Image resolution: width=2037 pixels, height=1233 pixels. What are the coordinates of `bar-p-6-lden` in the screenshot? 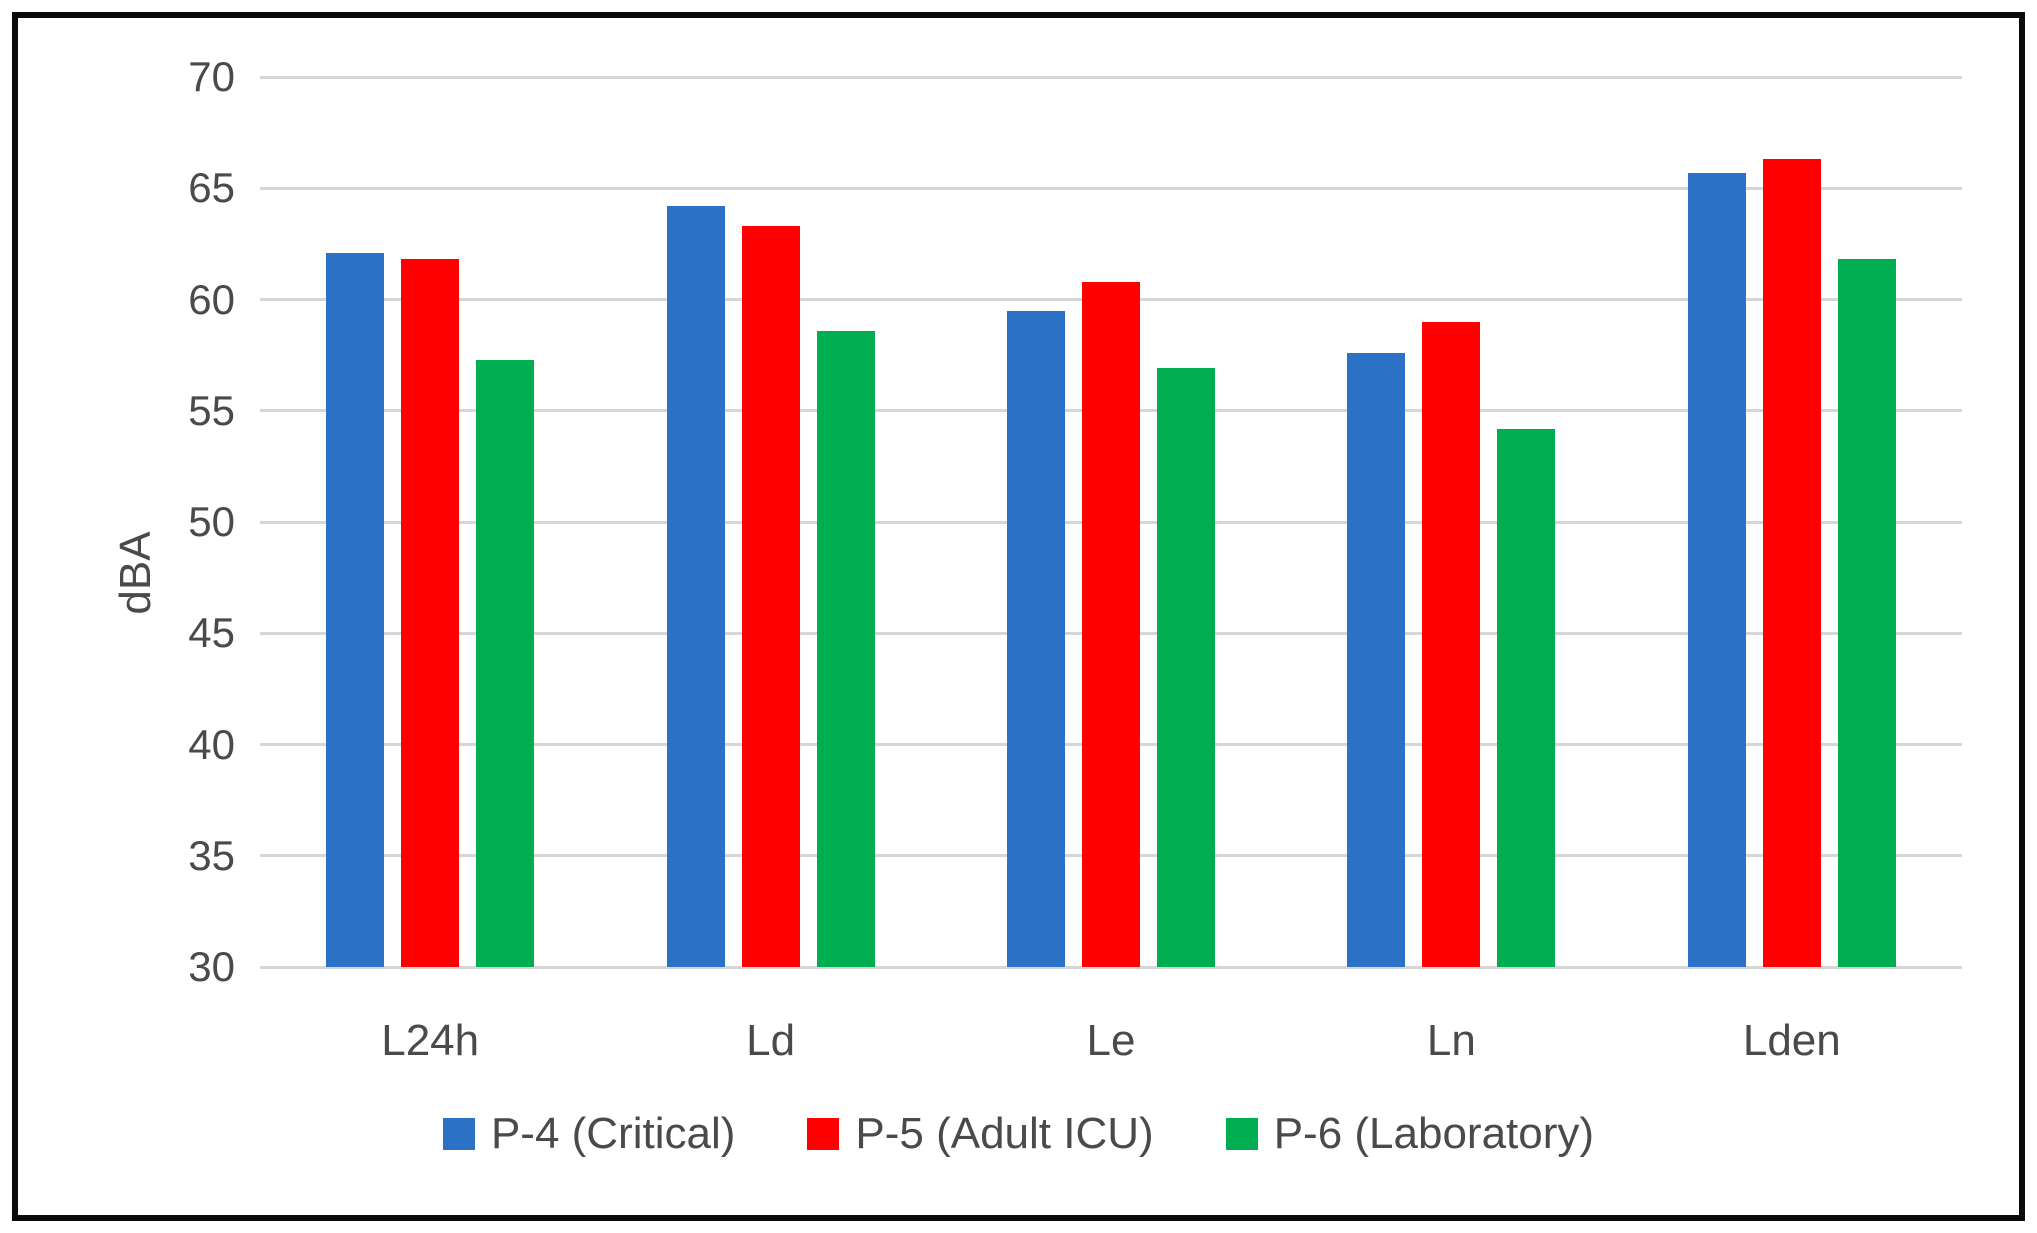 It's located at (1866, 613).